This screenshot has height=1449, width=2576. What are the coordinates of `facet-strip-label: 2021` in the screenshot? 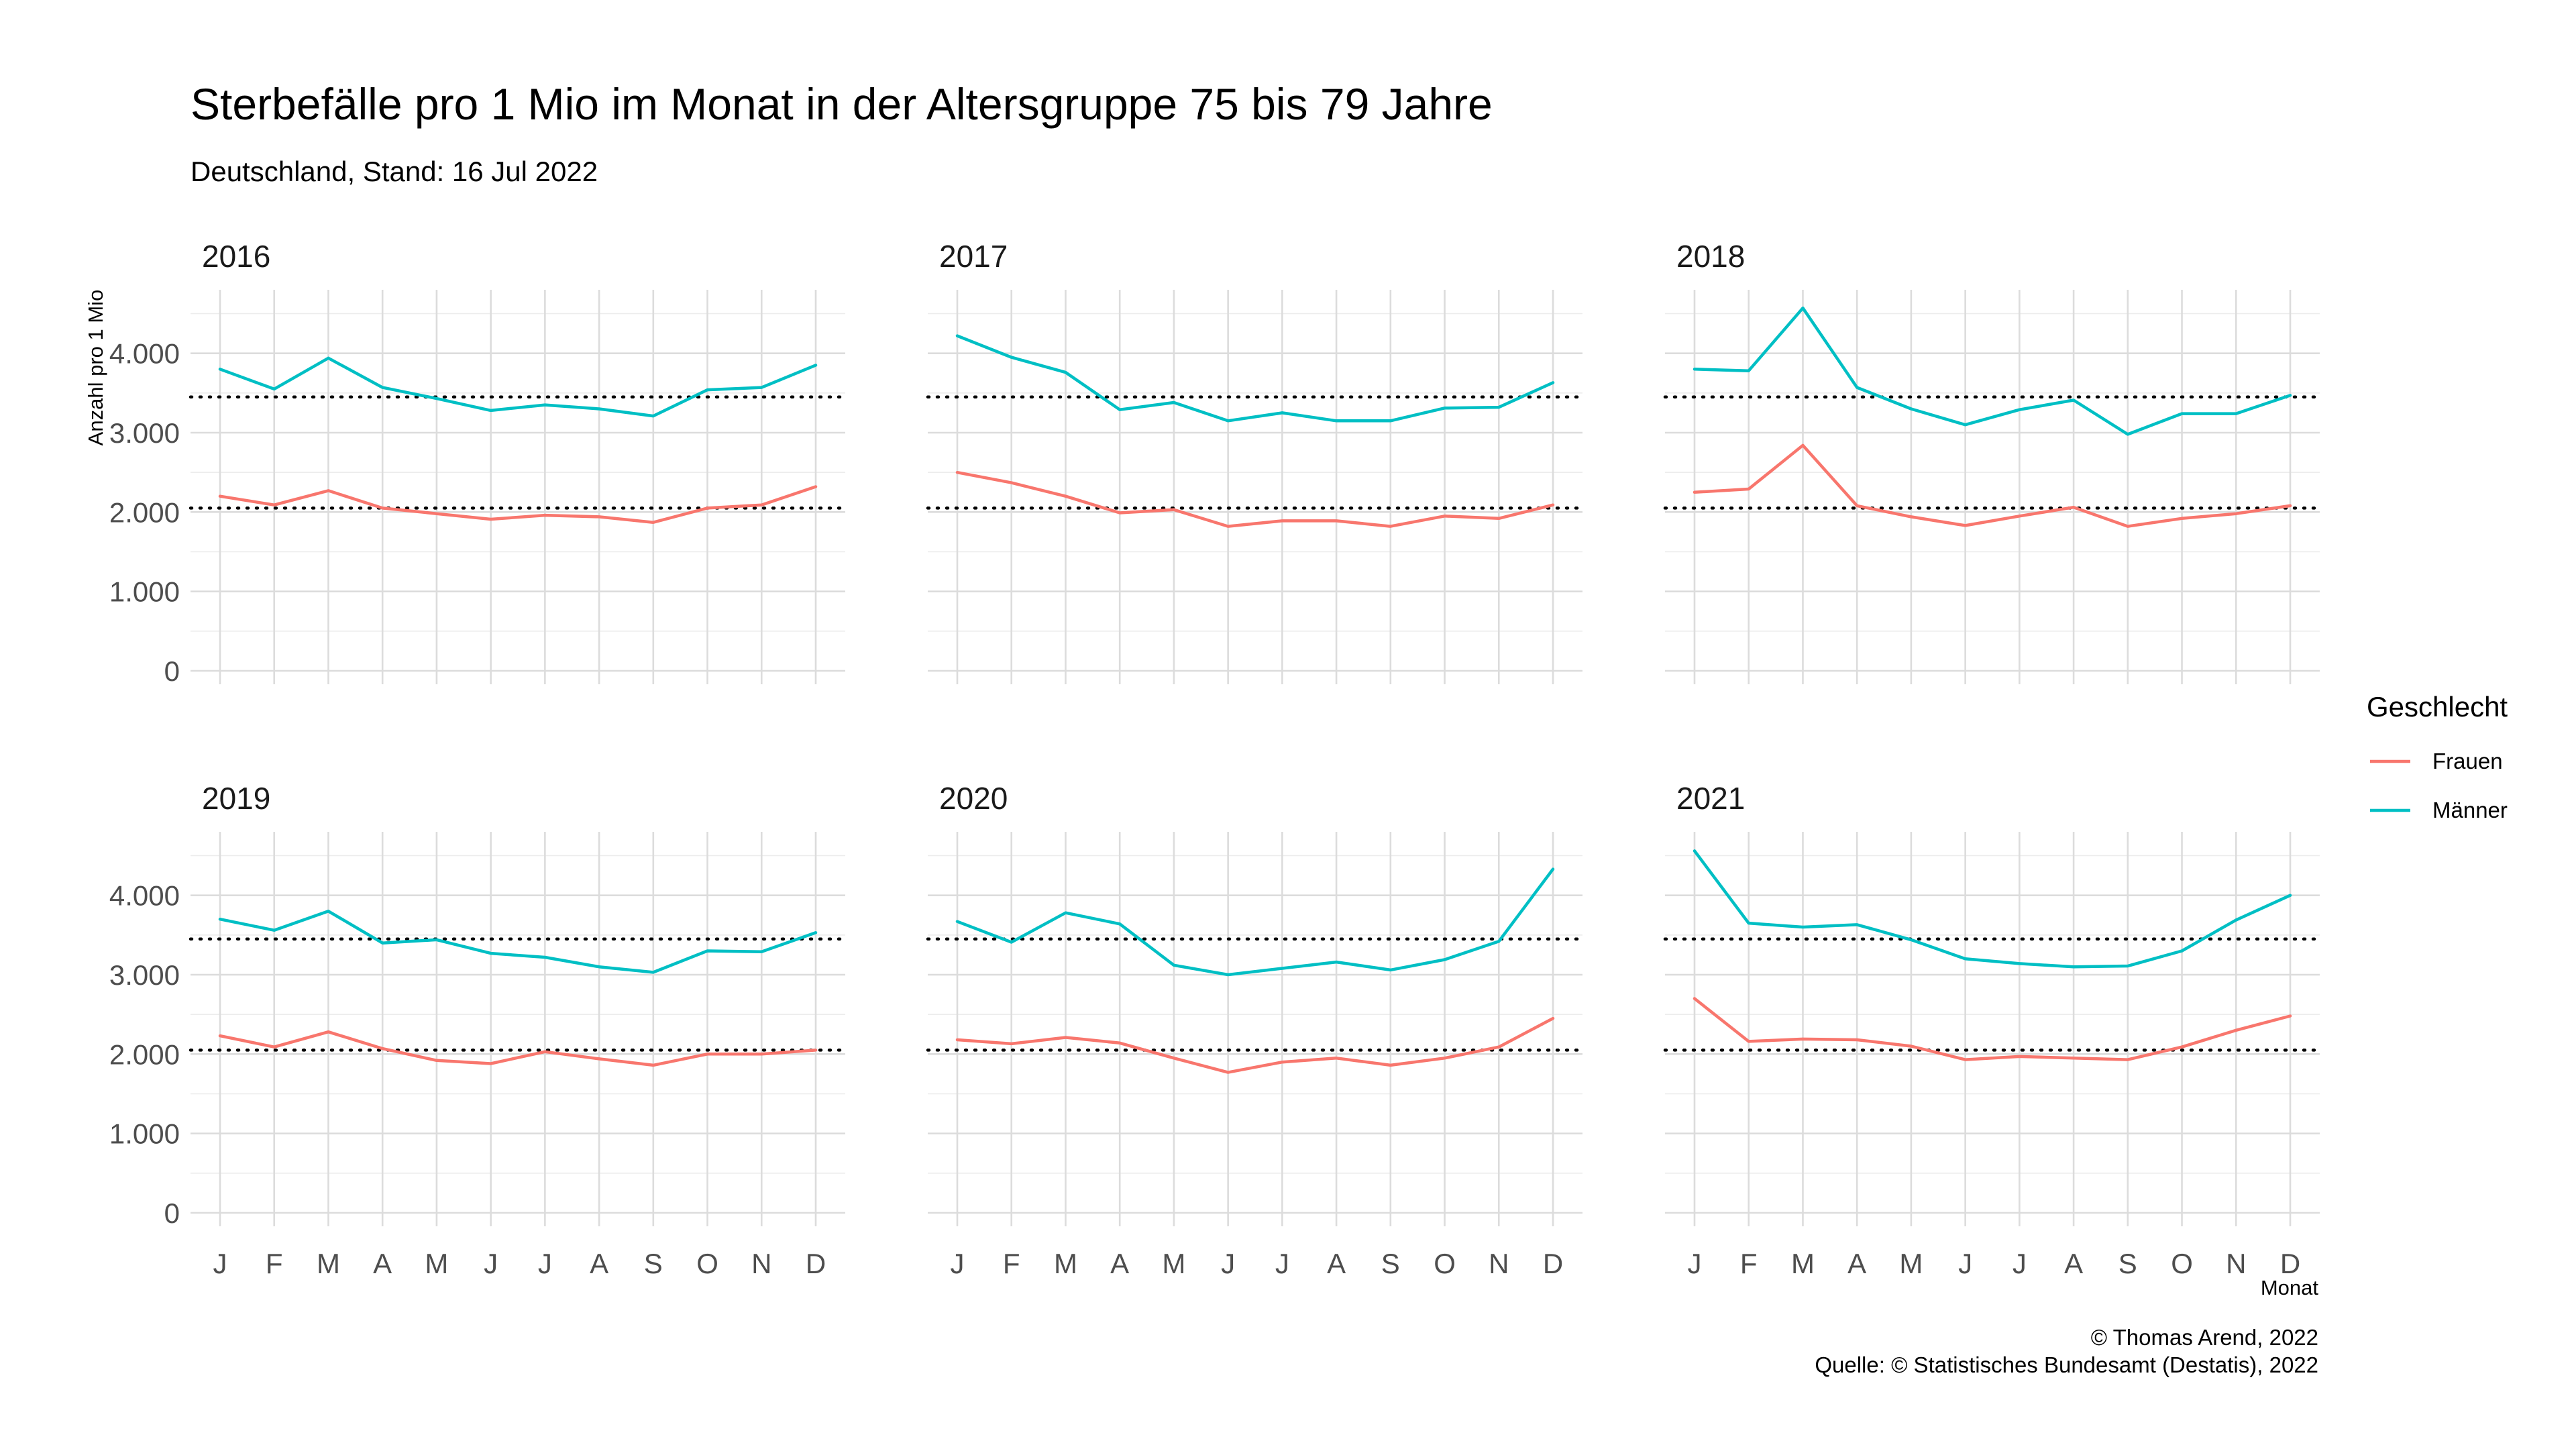 It's located at (1710, 798).